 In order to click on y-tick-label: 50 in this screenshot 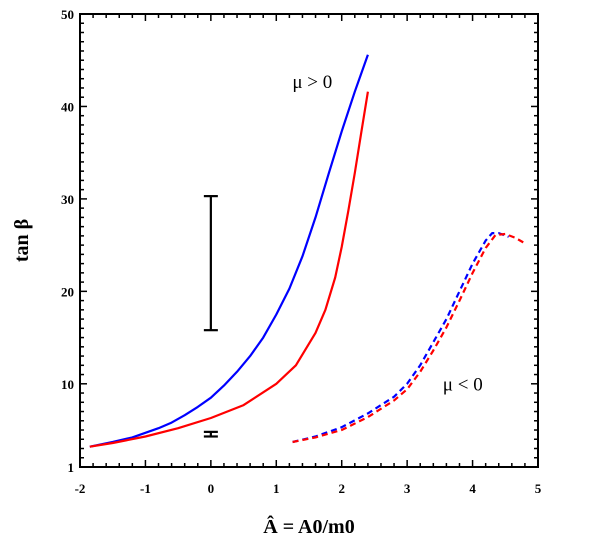, I will do `click(67, 14)`.